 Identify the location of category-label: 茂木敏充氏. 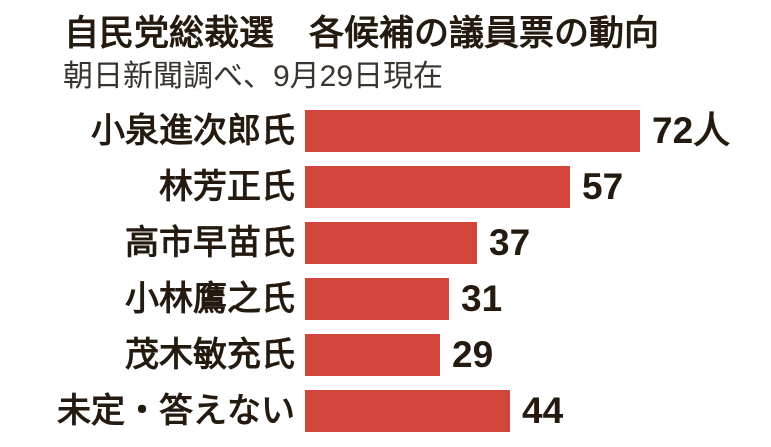
(210, 354).